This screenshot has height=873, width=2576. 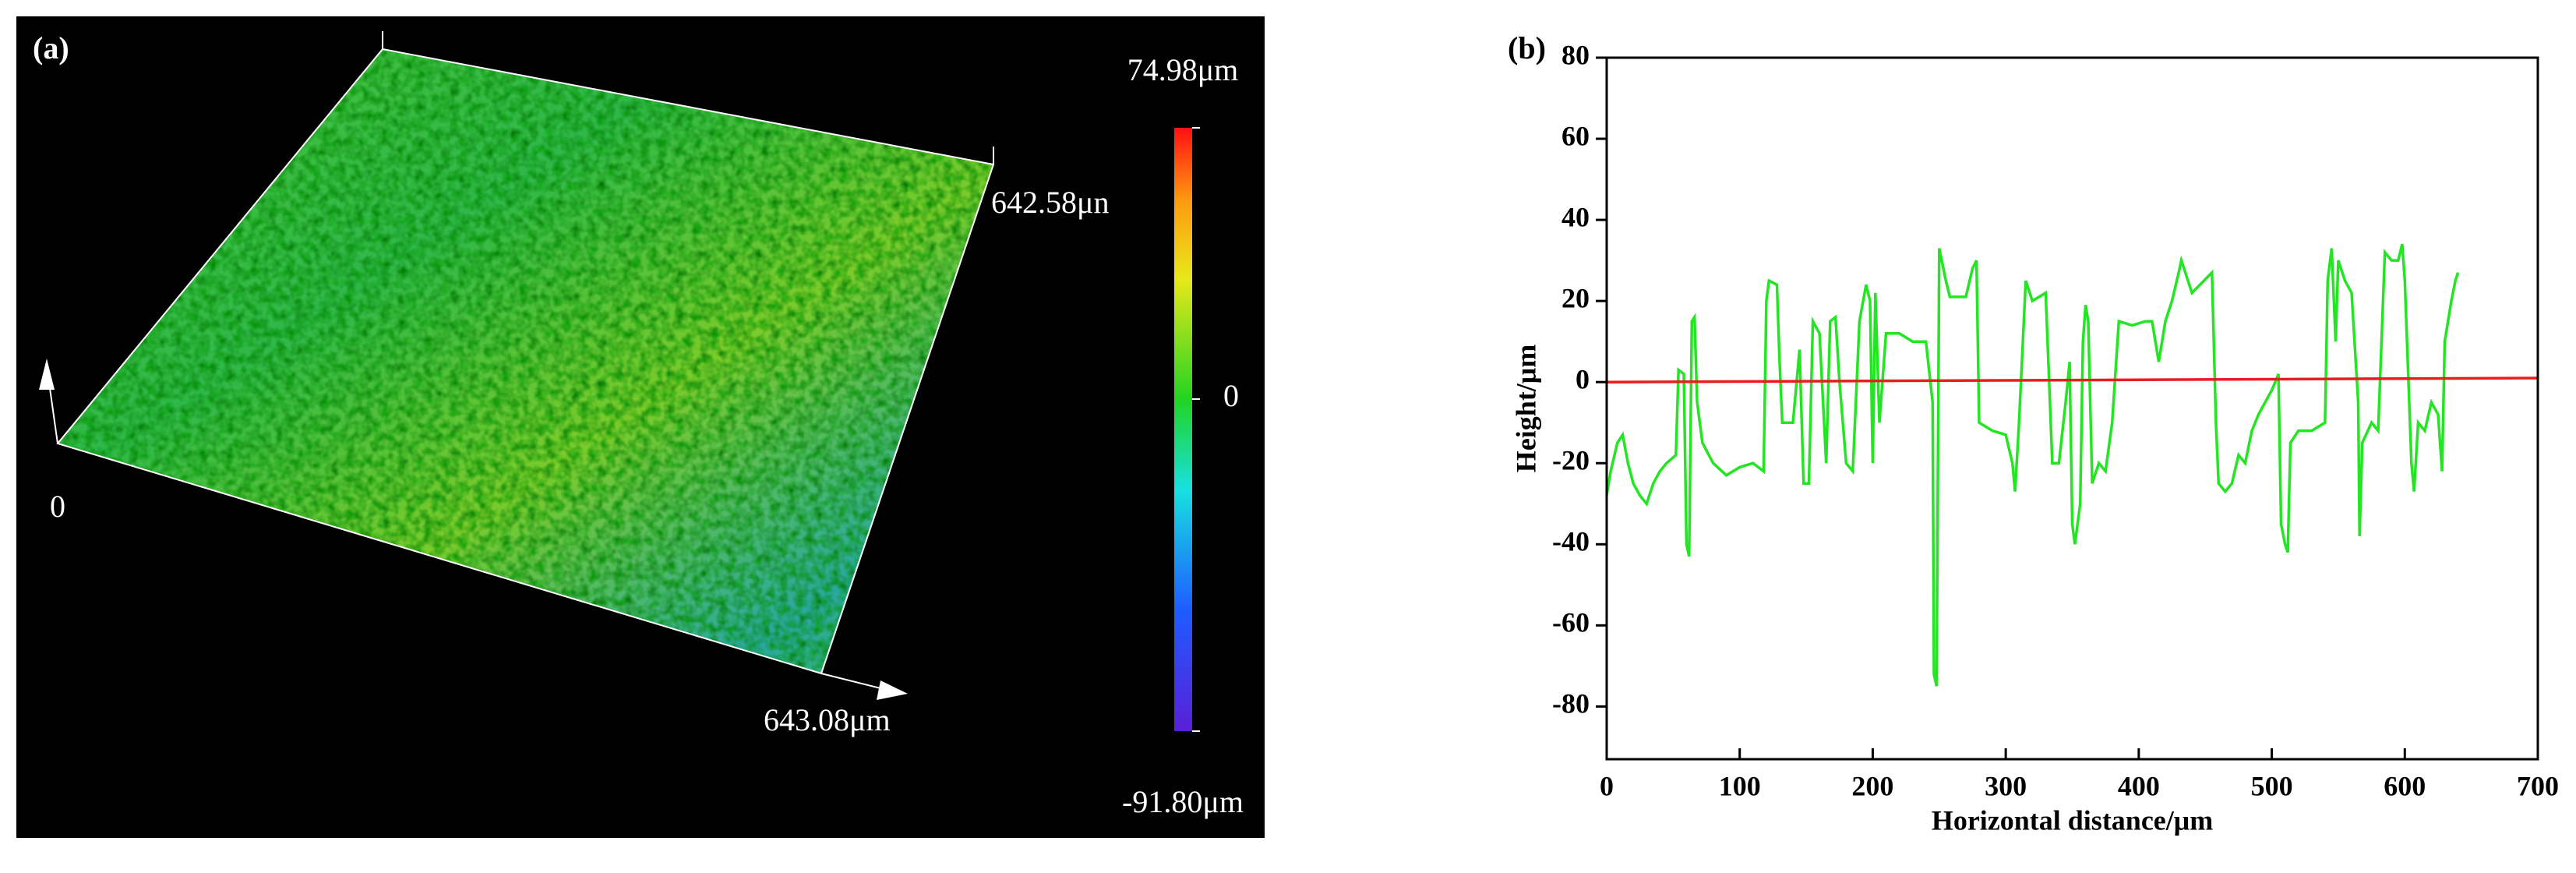 What do you see at coordinates (1575, 135) in the screenshot?
I see `y-tick-label: 60` at bounding box center [1575, 135].